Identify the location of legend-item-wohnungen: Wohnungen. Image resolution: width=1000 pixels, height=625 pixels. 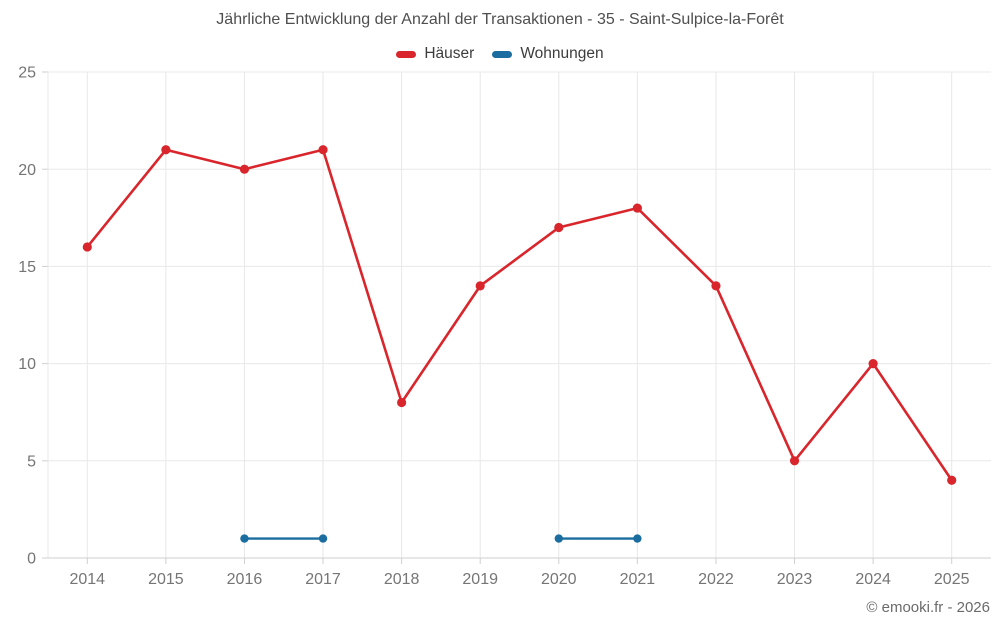
(548, 54).